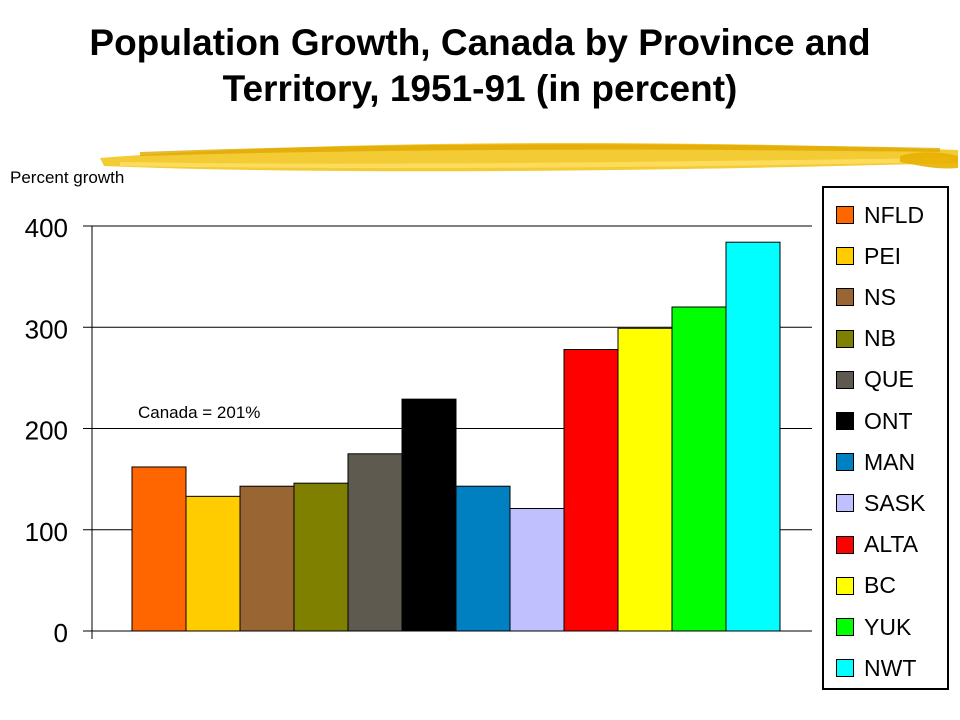 The height and width of the screenshot is (720, 960). I want to click on legend-item-bc: BC, so click(866, 586).